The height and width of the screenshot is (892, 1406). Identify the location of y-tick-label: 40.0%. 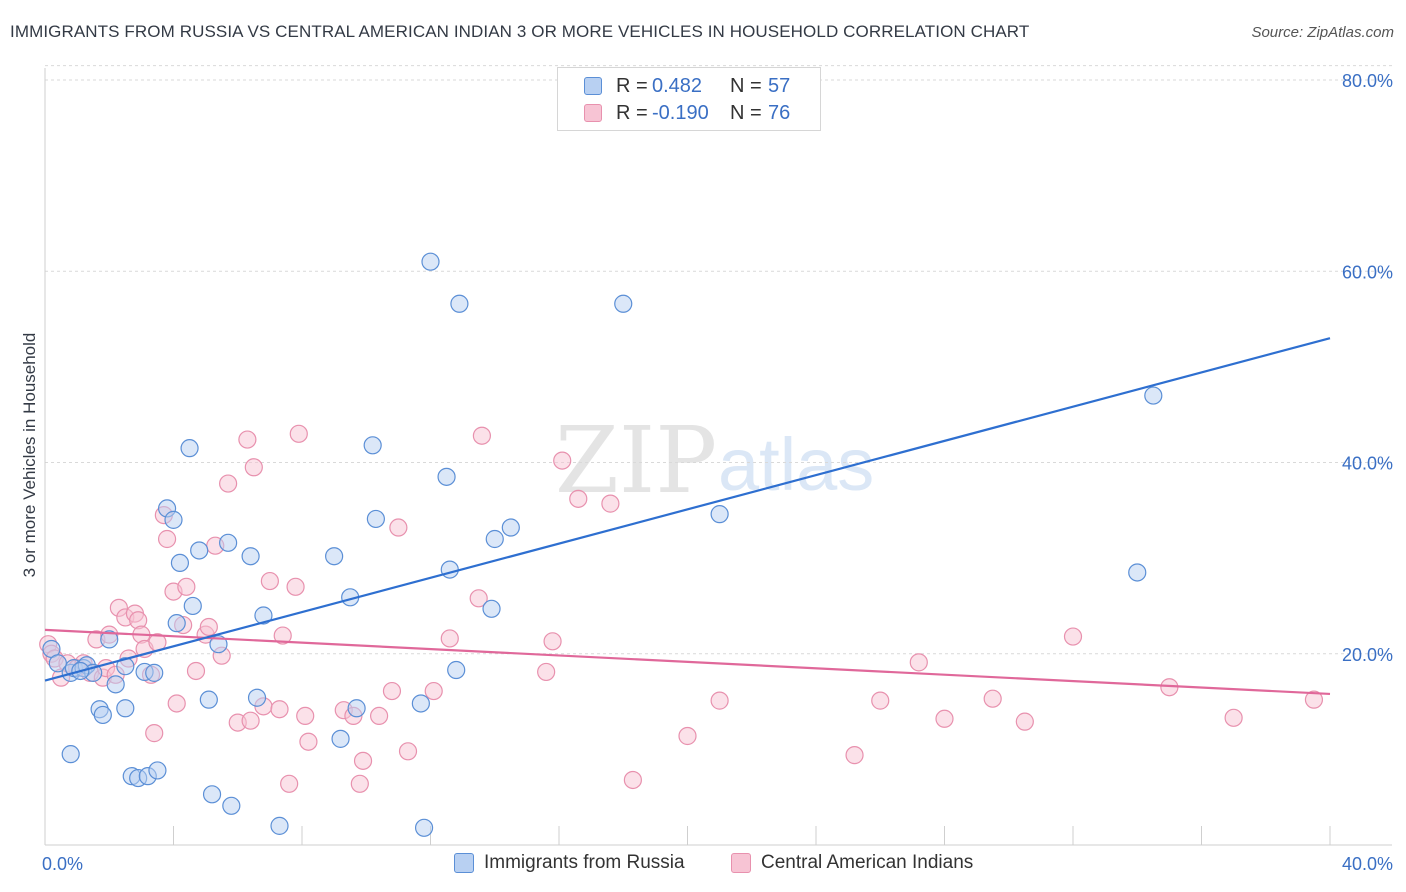
(1367, 464).